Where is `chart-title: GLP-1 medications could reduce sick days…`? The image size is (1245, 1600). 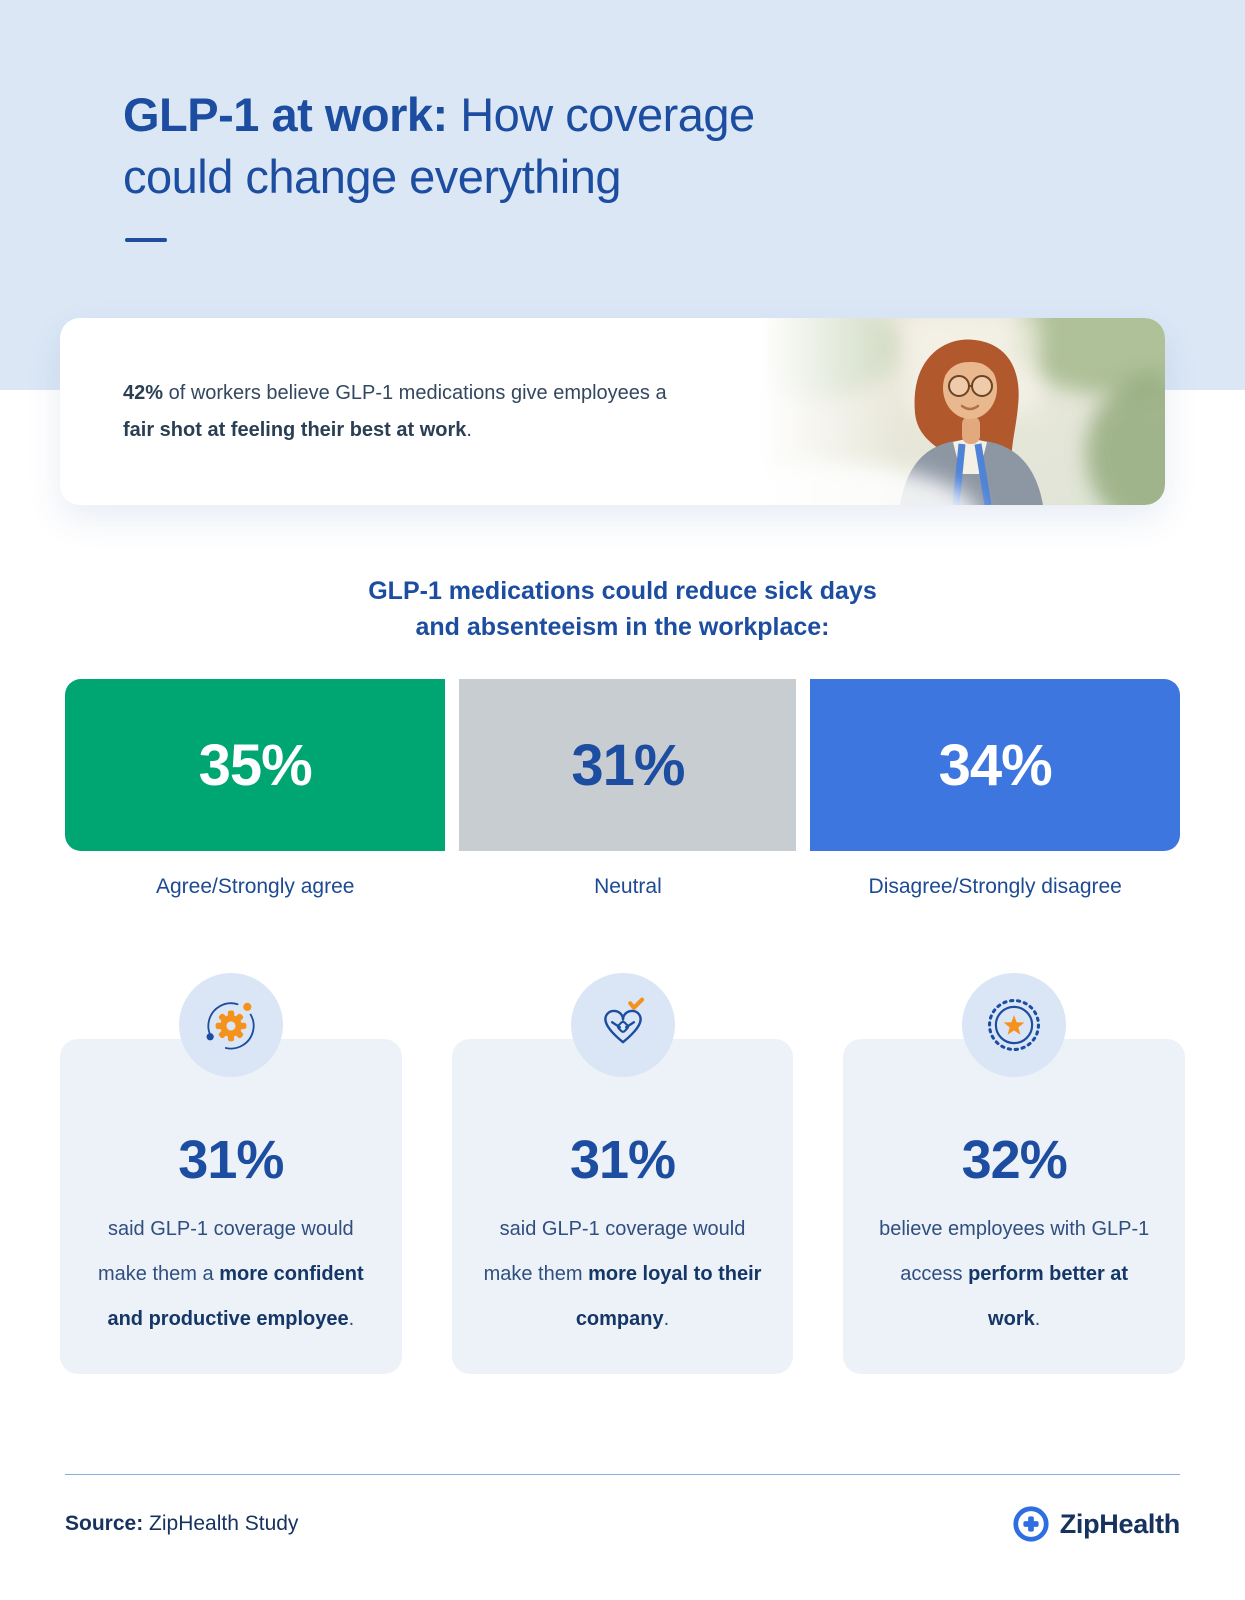 chart-title: GLP-1 medications could reduce sick days… is located at coordinates (622, 609).